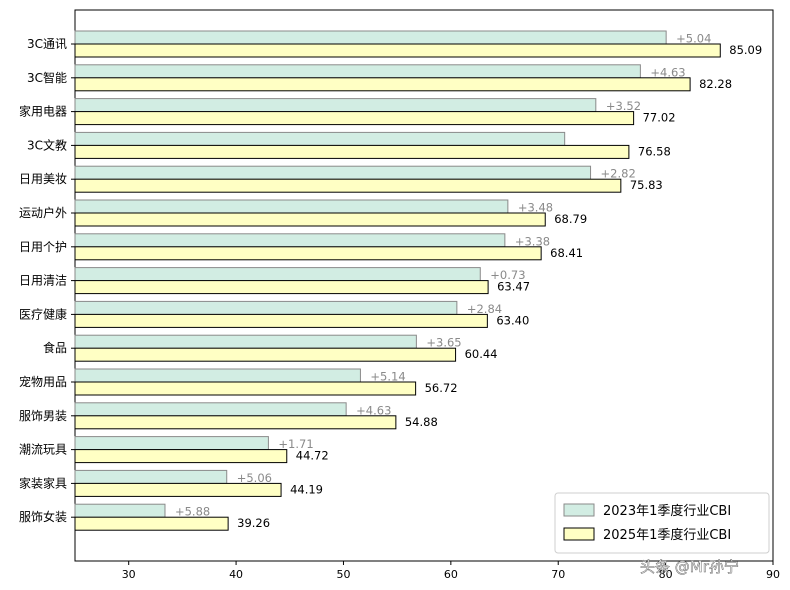 The width and height of the screenshot is (790, 590). I want to click on bar-diff-label: +3.52, so click(623, 106).